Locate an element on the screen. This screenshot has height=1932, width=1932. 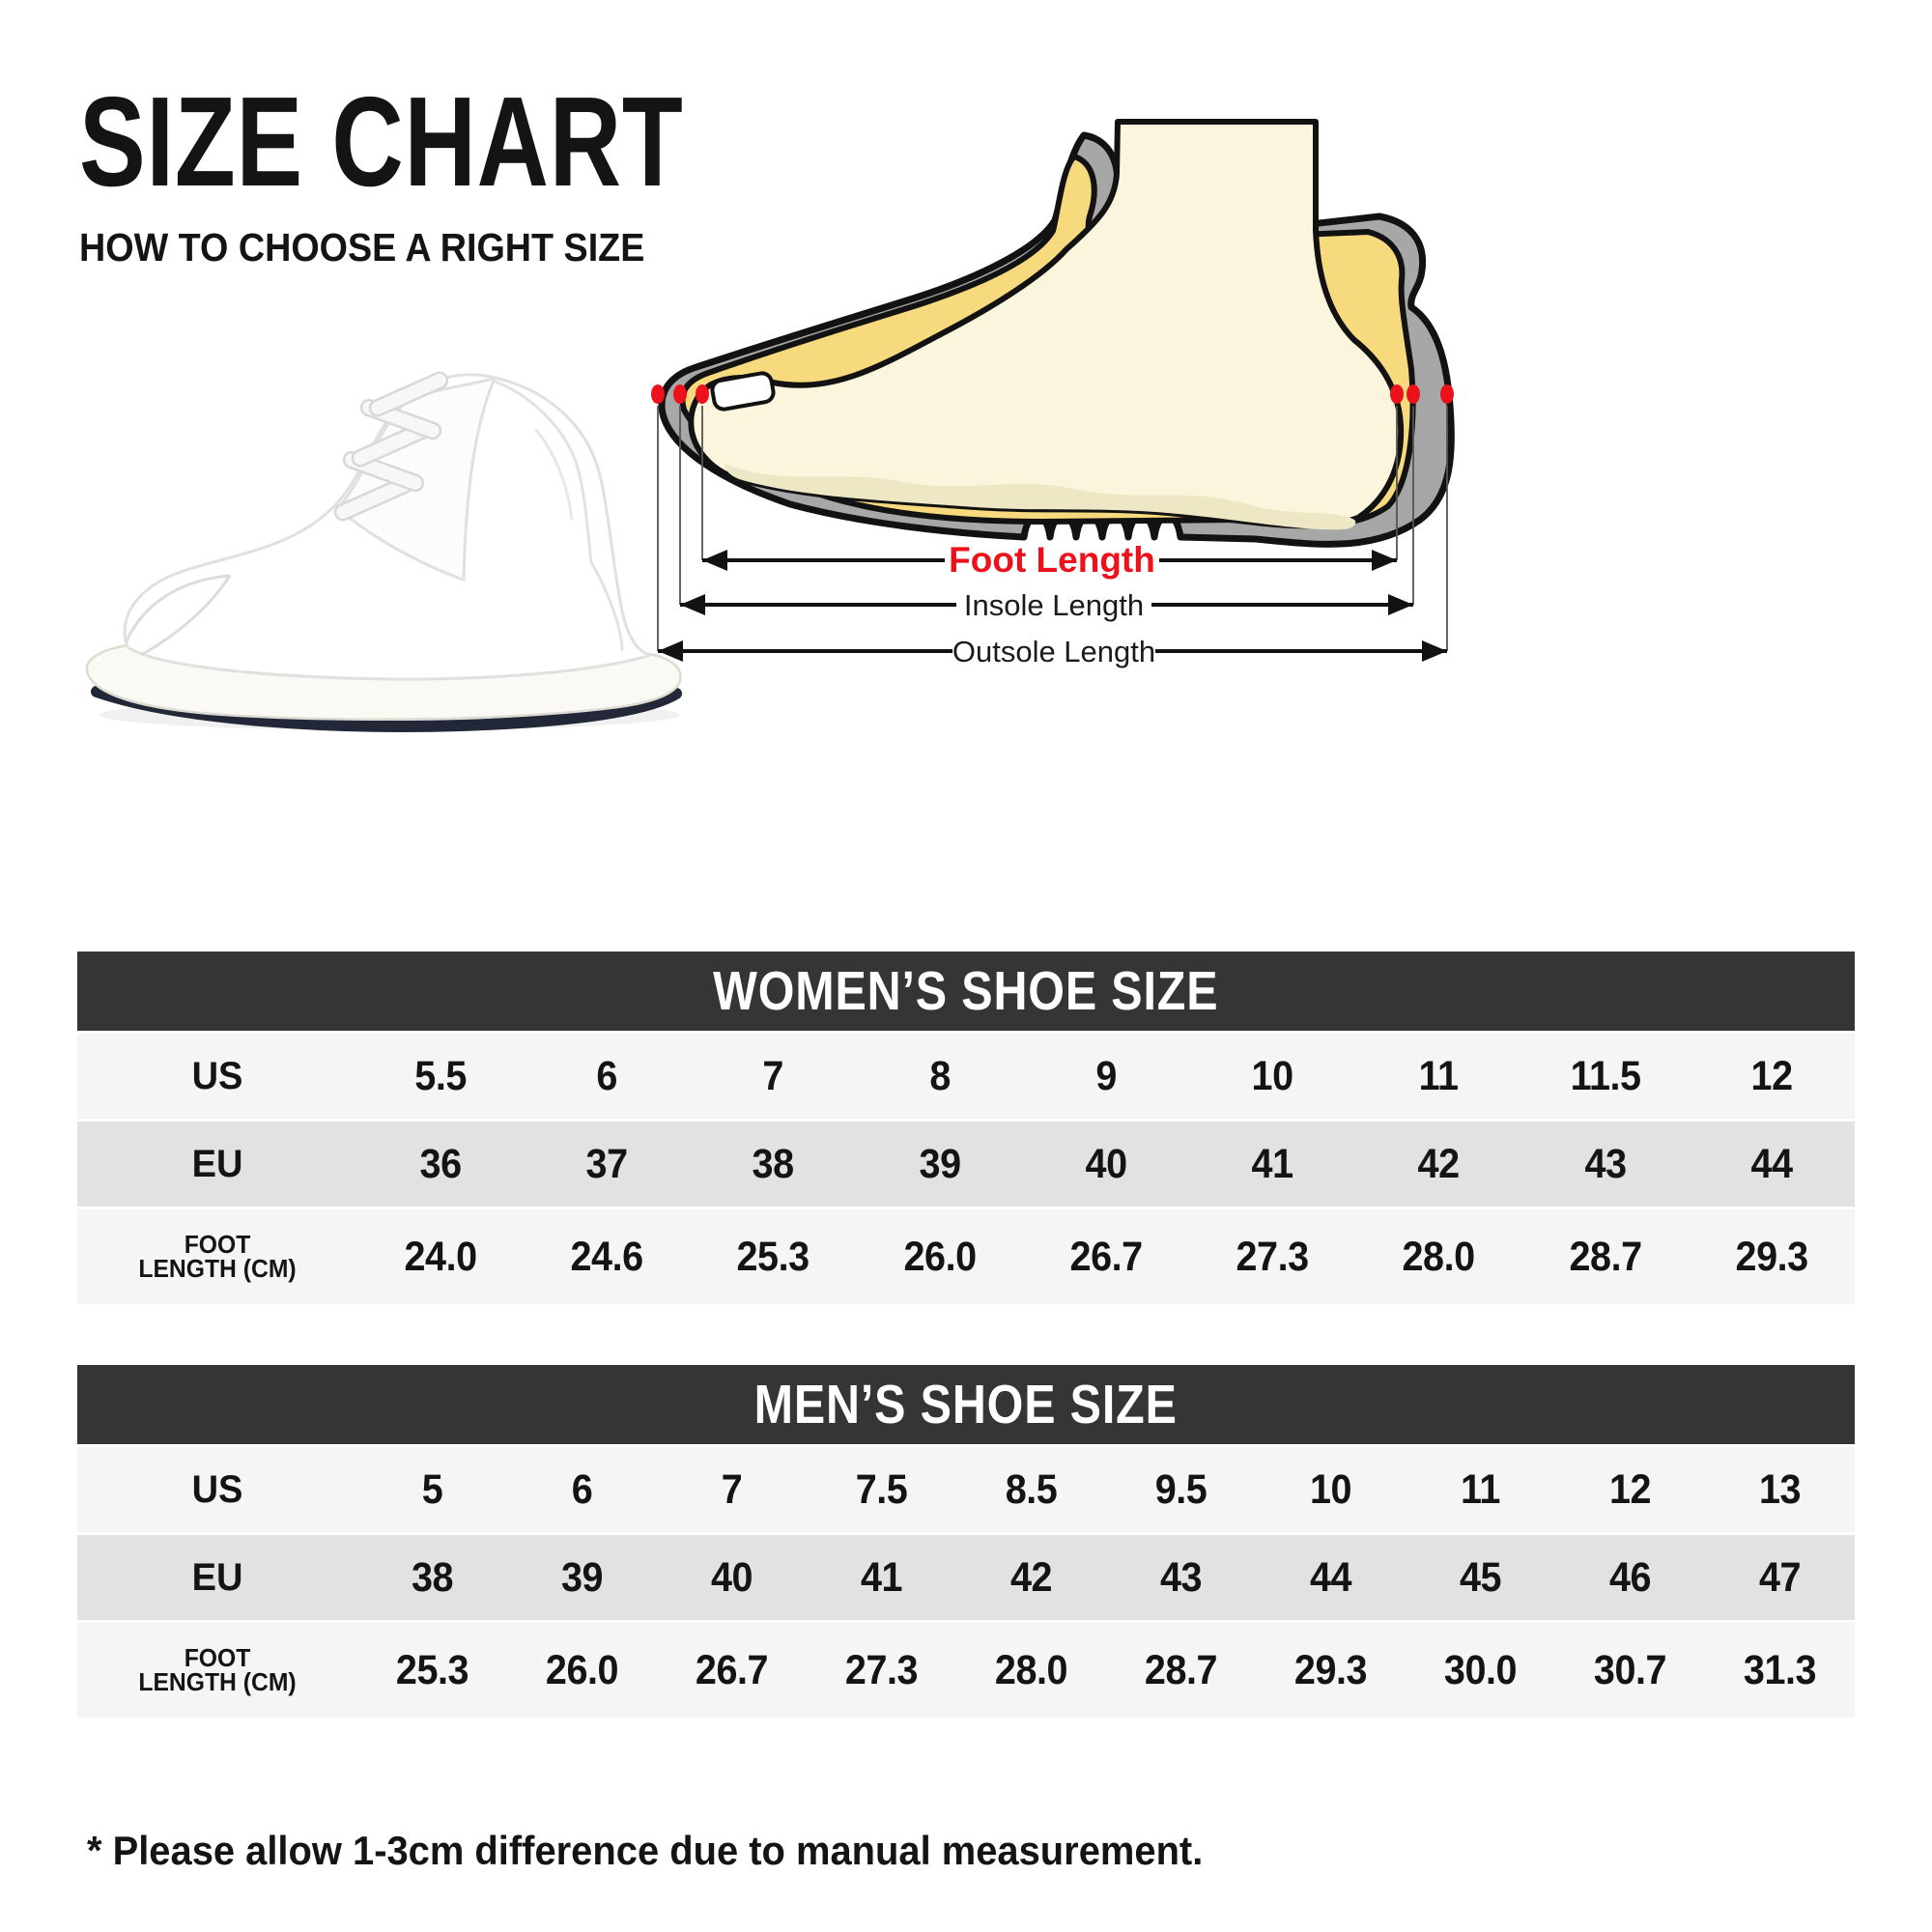
foot-length-label: Foot Length is located at coordinates (1052, 560).